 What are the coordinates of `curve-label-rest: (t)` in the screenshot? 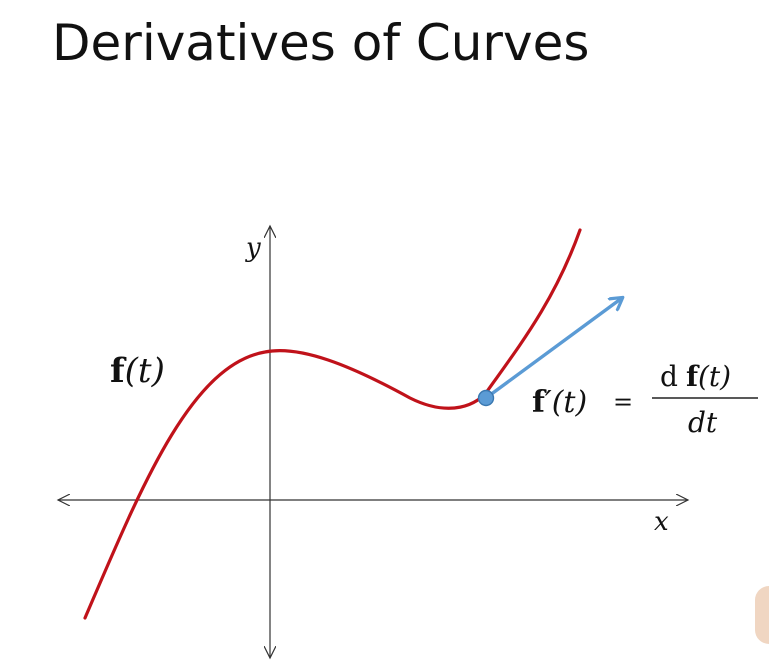 It's located at (145, 371).